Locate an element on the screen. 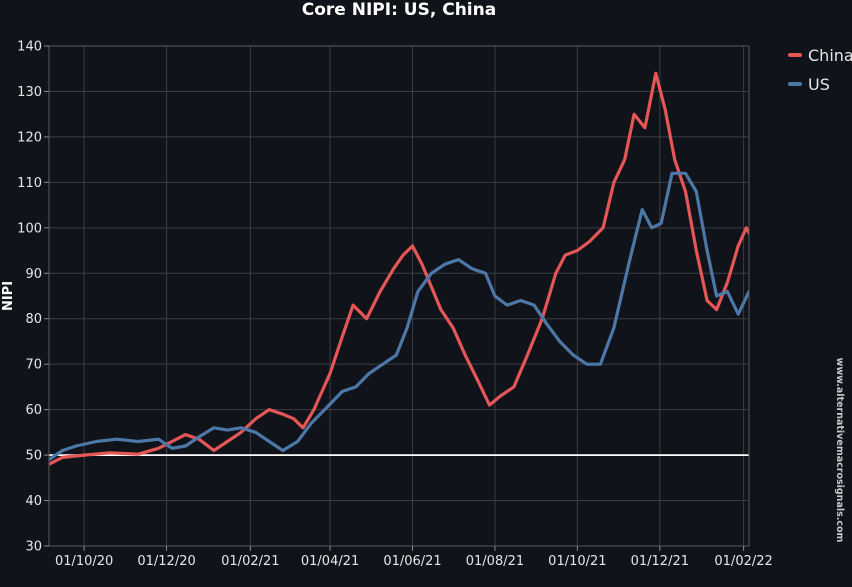  chart-title: Core NIPI: US, China is located at coordinates (399, 10).